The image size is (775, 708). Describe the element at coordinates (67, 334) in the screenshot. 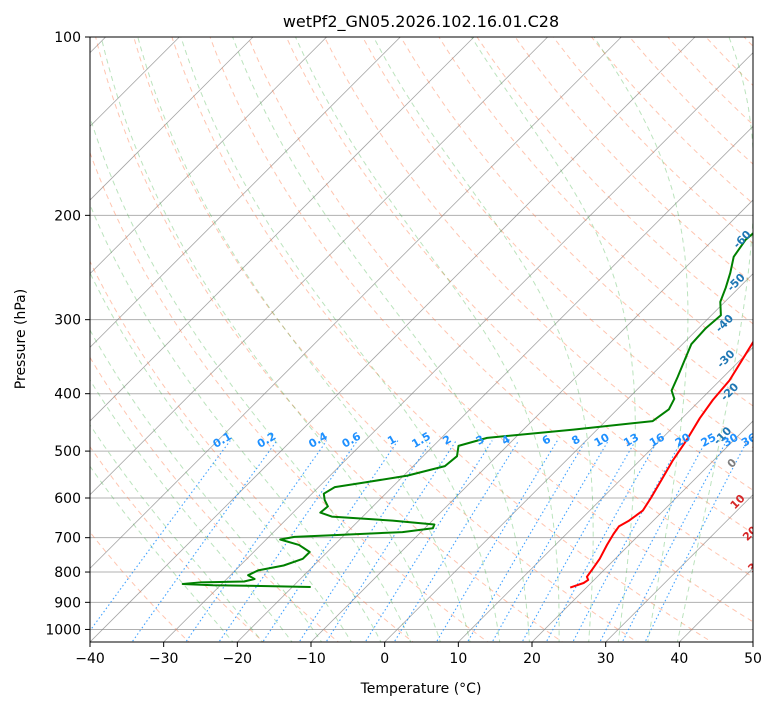

I see `y-axis: 100 200 300 400 500 600 700 800 900 1000` at that location.